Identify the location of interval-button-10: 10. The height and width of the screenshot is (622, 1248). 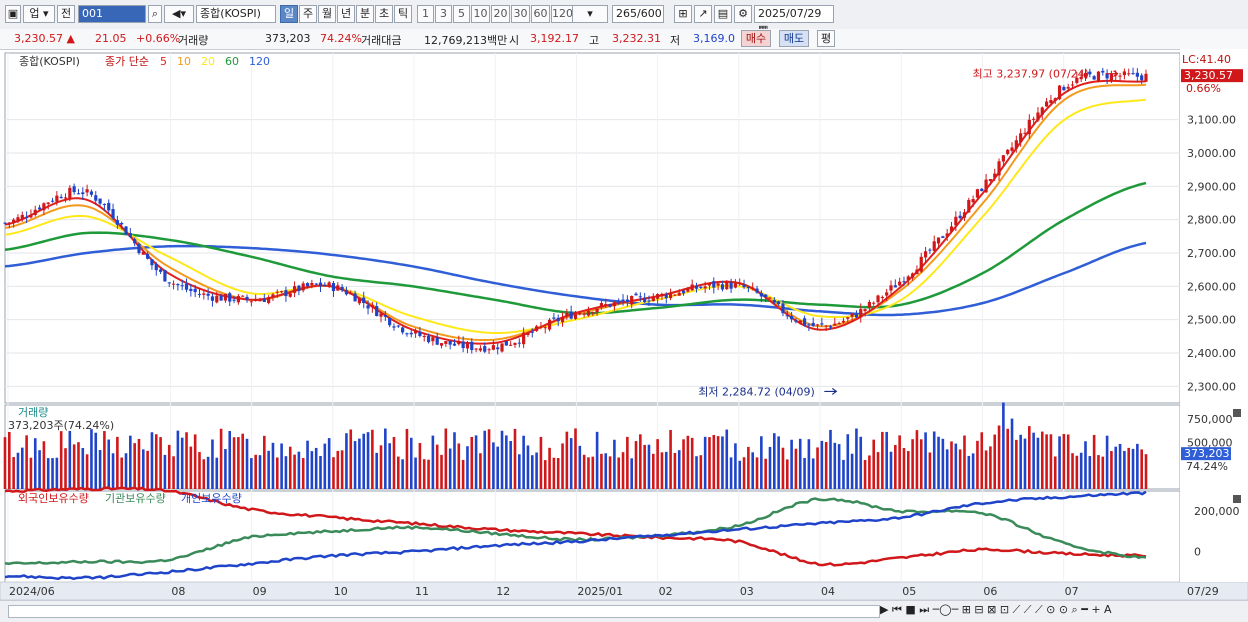
(480, 14).